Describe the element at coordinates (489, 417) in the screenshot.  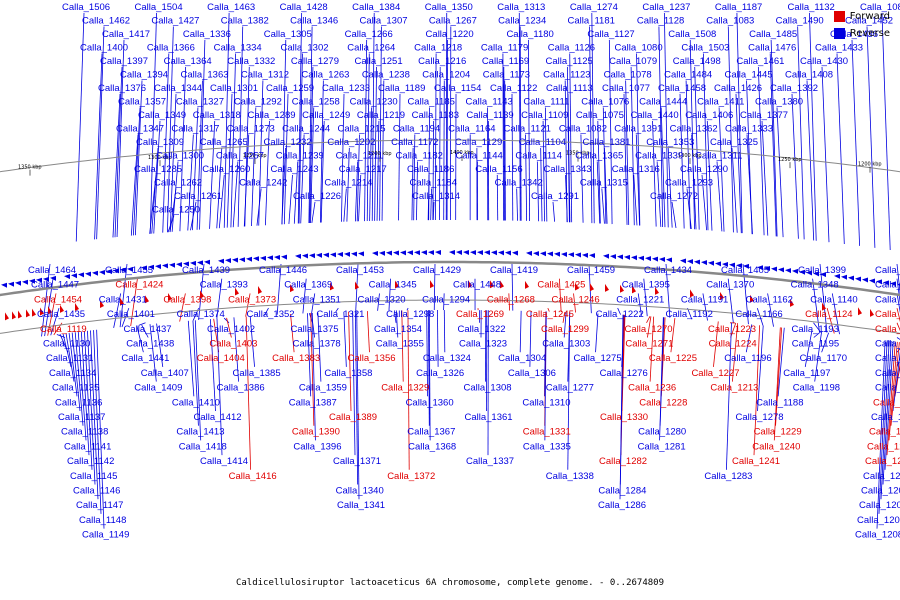
I see `gene-label: Calla_1361` at that location.